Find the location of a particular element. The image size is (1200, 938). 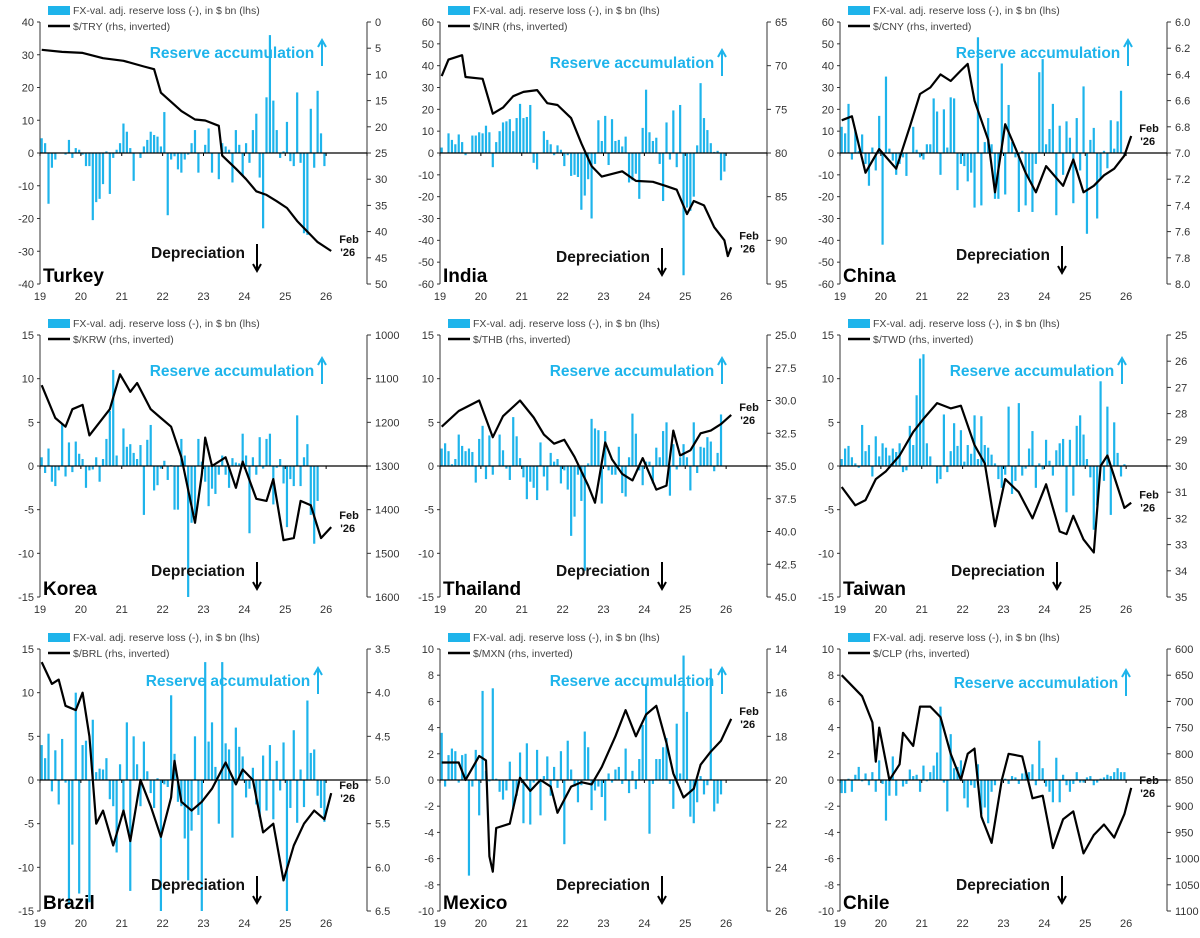

left-tick-label: 4 is located at coordinates (831, 729).